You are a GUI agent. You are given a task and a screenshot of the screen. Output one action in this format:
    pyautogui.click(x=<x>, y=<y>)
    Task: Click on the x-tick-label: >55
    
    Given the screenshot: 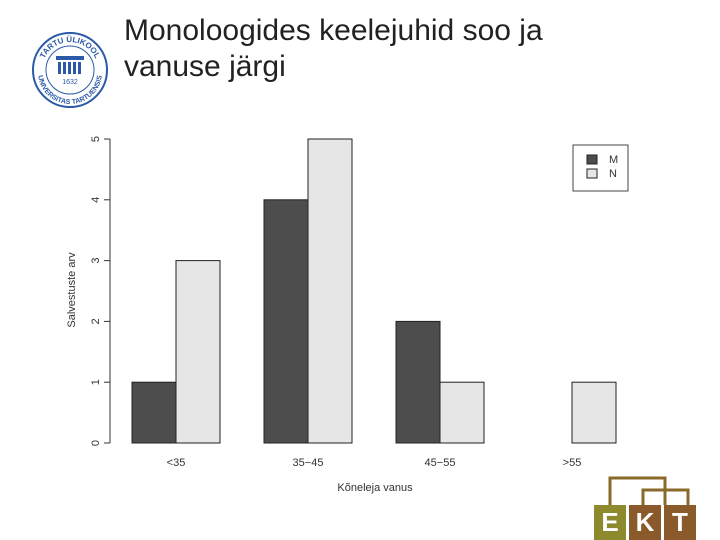 What is the action you would take?
    pyautogui.click(x=572, y=463)
    